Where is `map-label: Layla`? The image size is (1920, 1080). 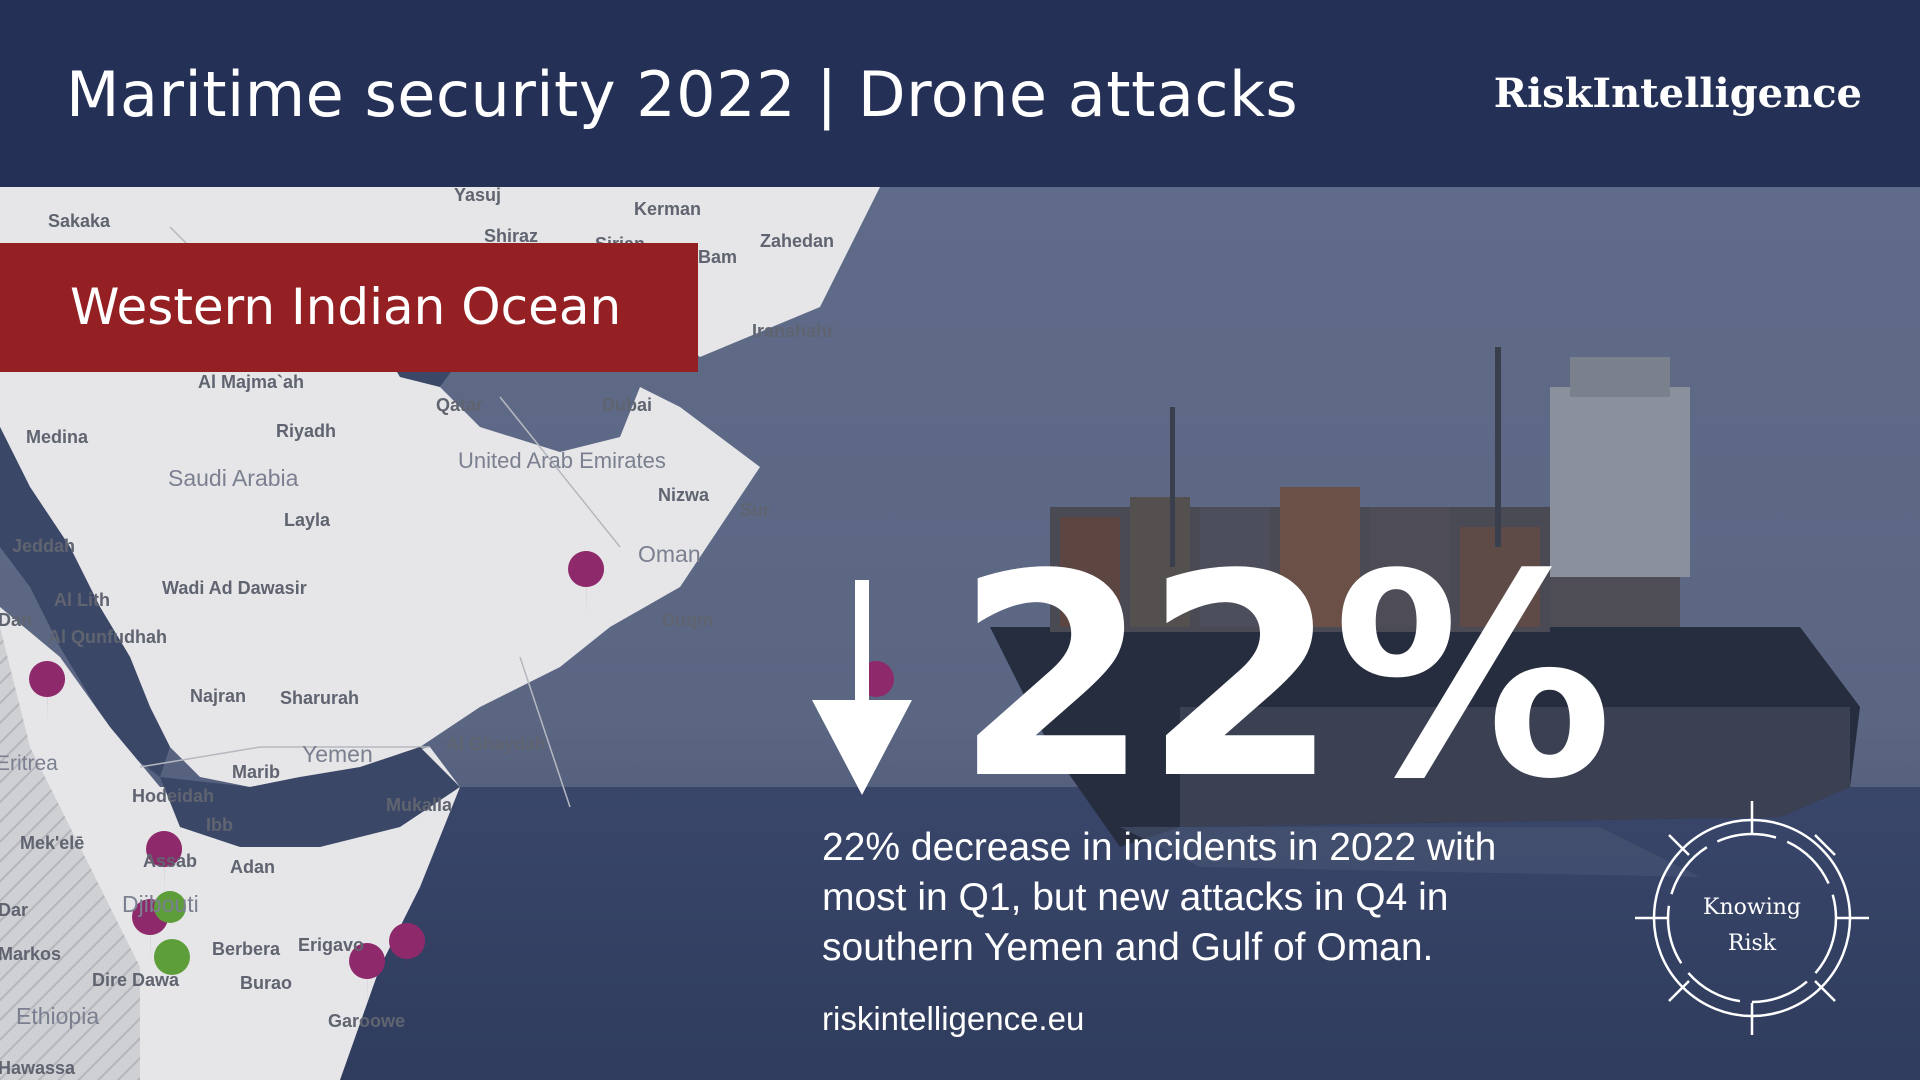
map-label: Layla is located at coordinates (307, 520).